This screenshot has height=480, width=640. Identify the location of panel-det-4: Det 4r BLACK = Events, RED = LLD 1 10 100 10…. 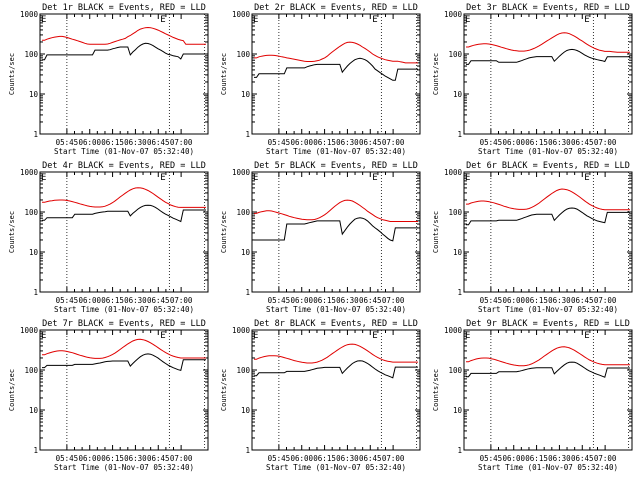
(108, 237).